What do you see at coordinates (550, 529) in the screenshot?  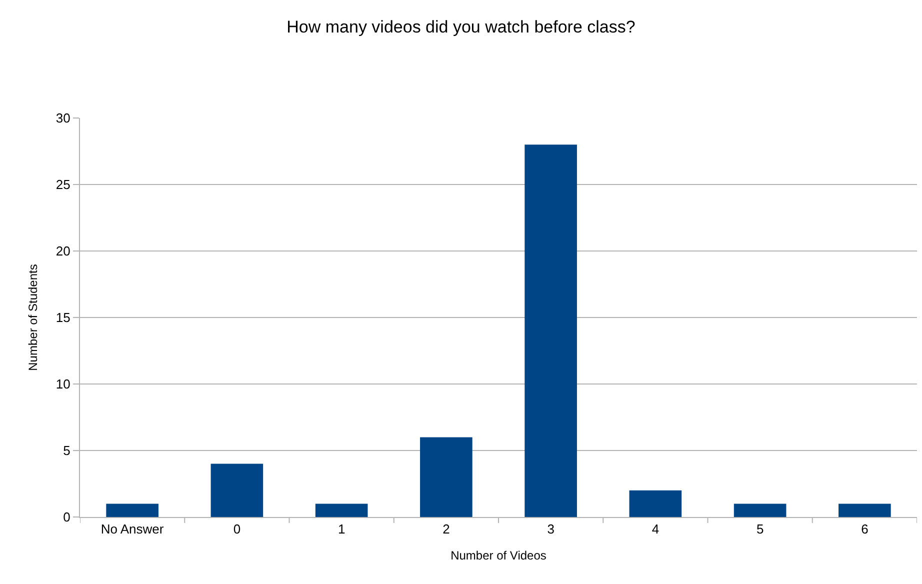 I see `x-tick-label: 3` at bounding box center [550, 529].